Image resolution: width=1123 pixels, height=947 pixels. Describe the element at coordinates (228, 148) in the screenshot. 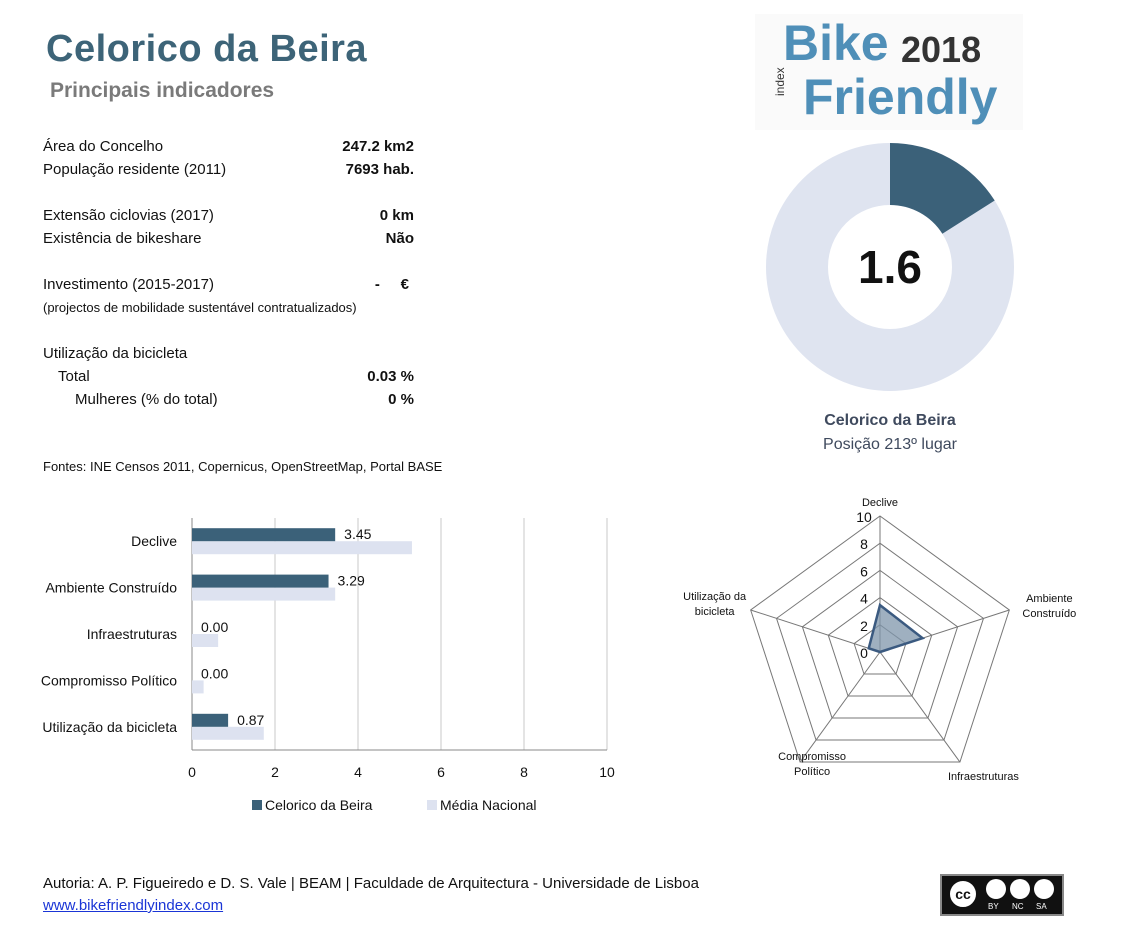

I see `indicator-area: Área do Concelho 247.2 km2` at that location.